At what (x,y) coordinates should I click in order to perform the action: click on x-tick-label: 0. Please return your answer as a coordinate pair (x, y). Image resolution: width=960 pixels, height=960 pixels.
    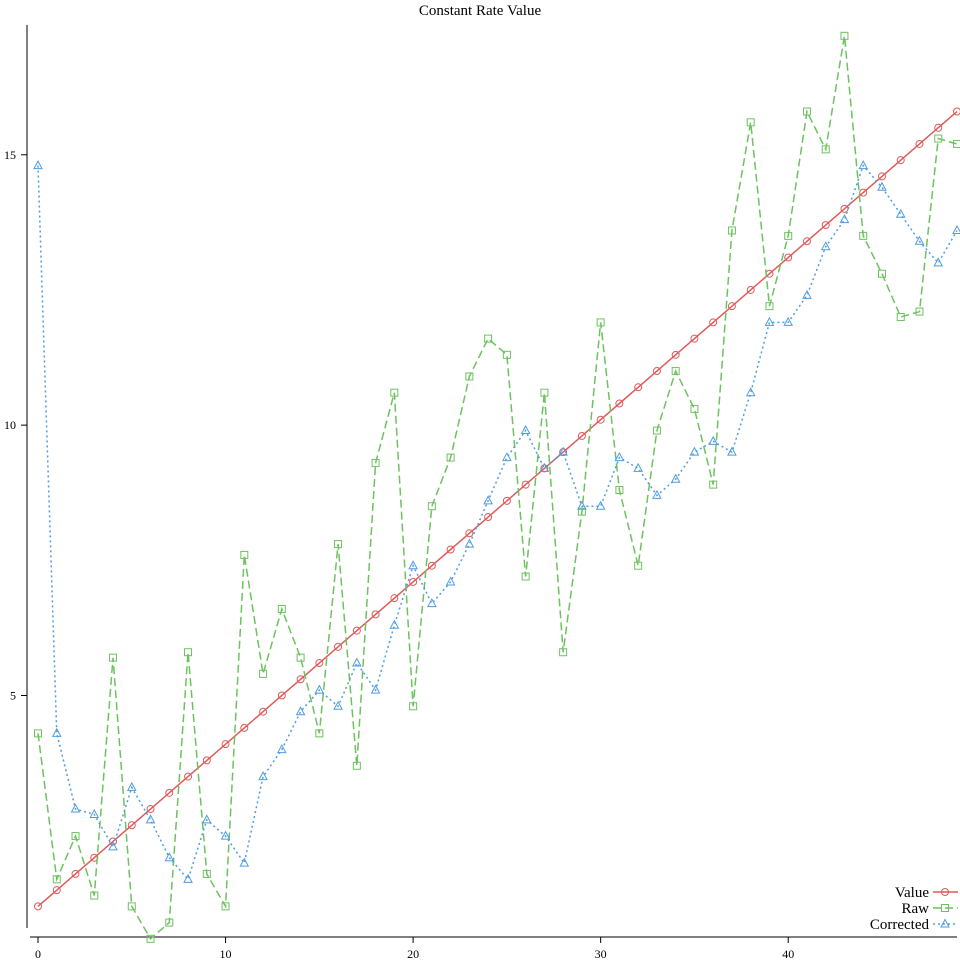
    Looking at the image, I should click on (38, 953).